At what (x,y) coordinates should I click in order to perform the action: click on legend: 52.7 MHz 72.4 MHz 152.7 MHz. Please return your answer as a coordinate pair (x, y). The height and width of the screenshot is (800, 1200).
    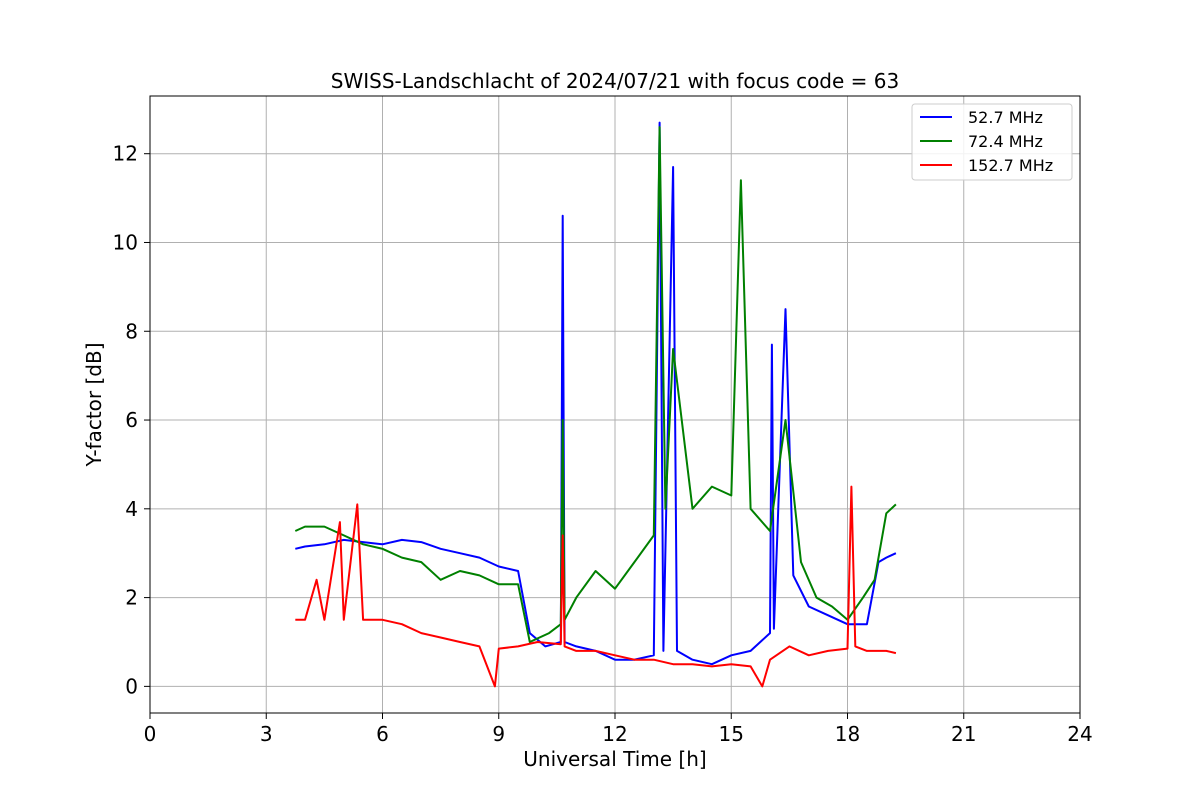
    Looking at the image, I should click on (992, 142).